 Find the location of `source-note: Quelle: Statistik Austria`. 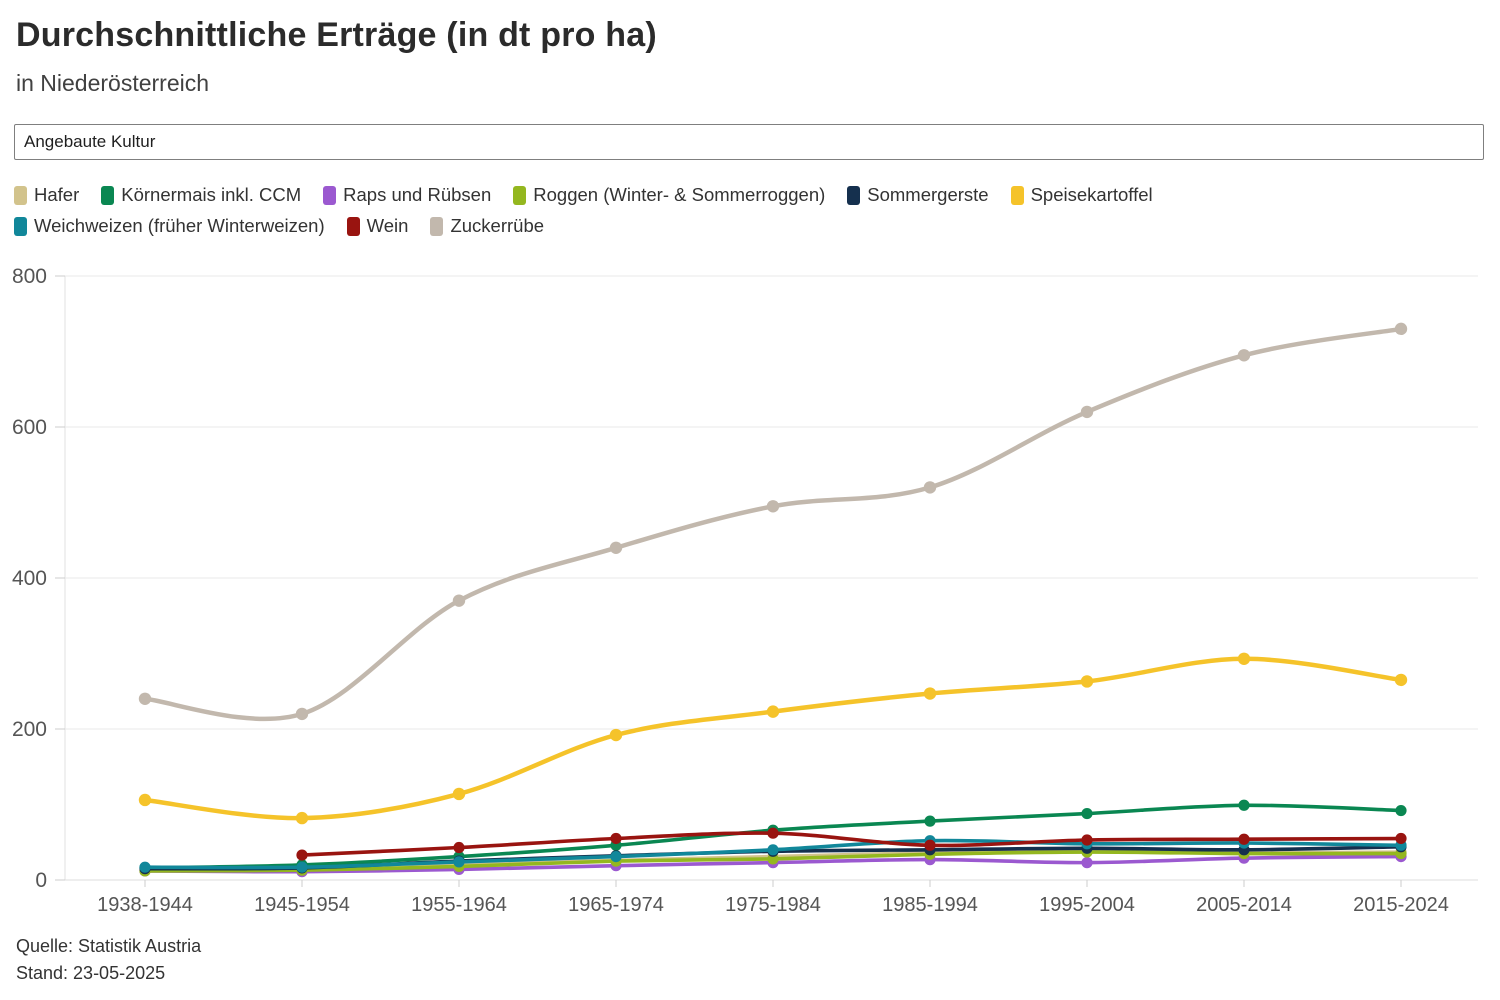

source-note: Quelle: Statistik Austria is located at coordinates (109, 946).